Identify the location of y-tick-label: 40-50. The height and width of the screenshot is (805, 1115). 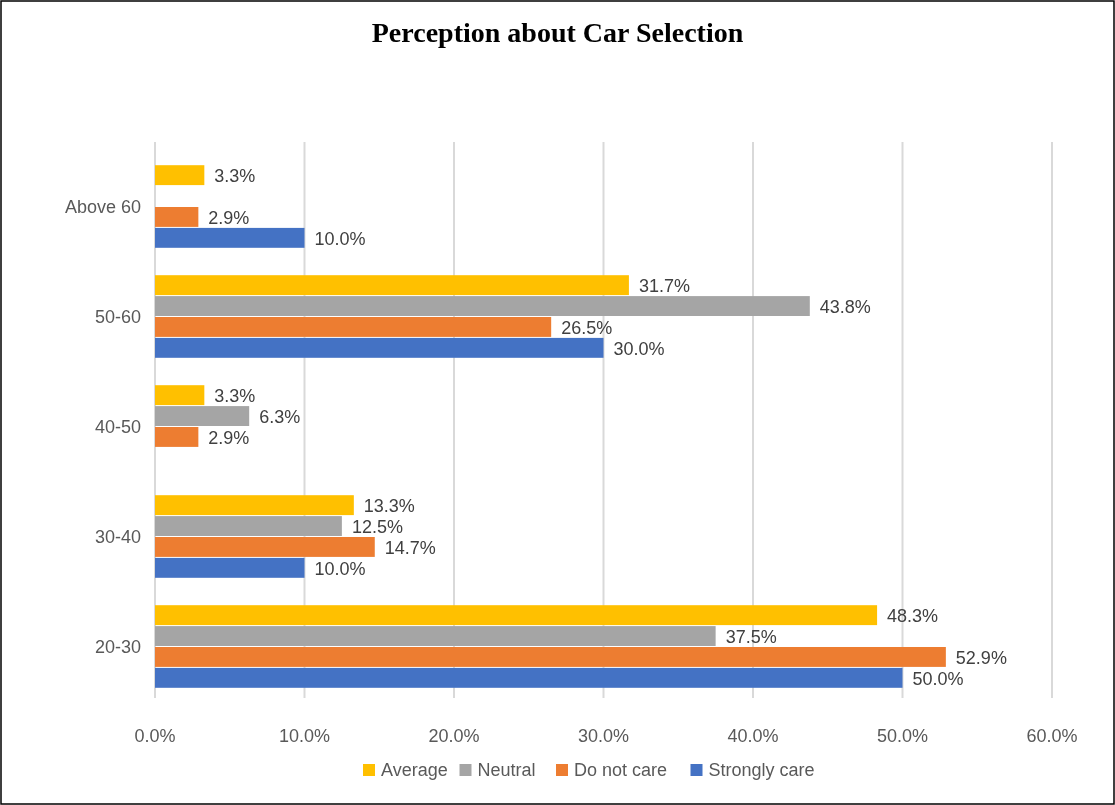
(117, 427).